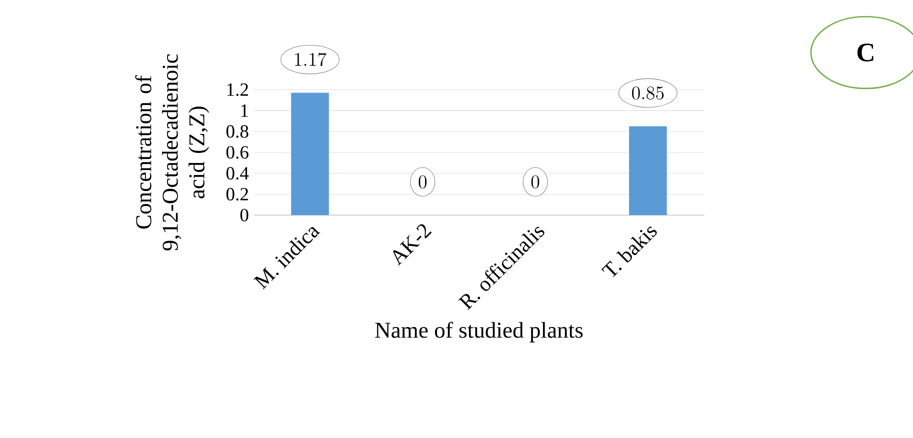 The height and width of the screenshot is (438, 913). I want to click on data-label: 0.85, so click(648, 93).